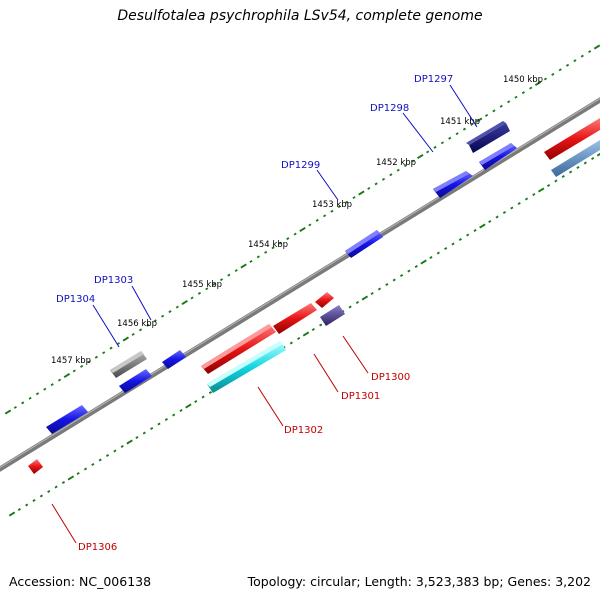  I want to click on label-dp1299: DP1299, so click(300, 165).